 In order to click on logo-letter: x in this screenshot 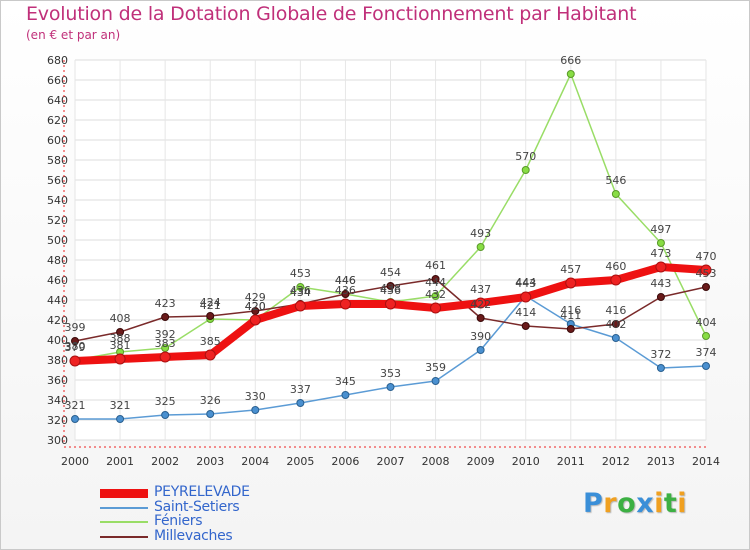, I will do `click(645, 503)`.